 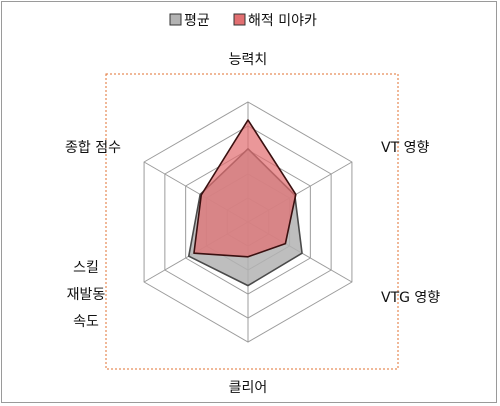 I want to click on axis-label-3: 클리어, so click(x=248, y=388).